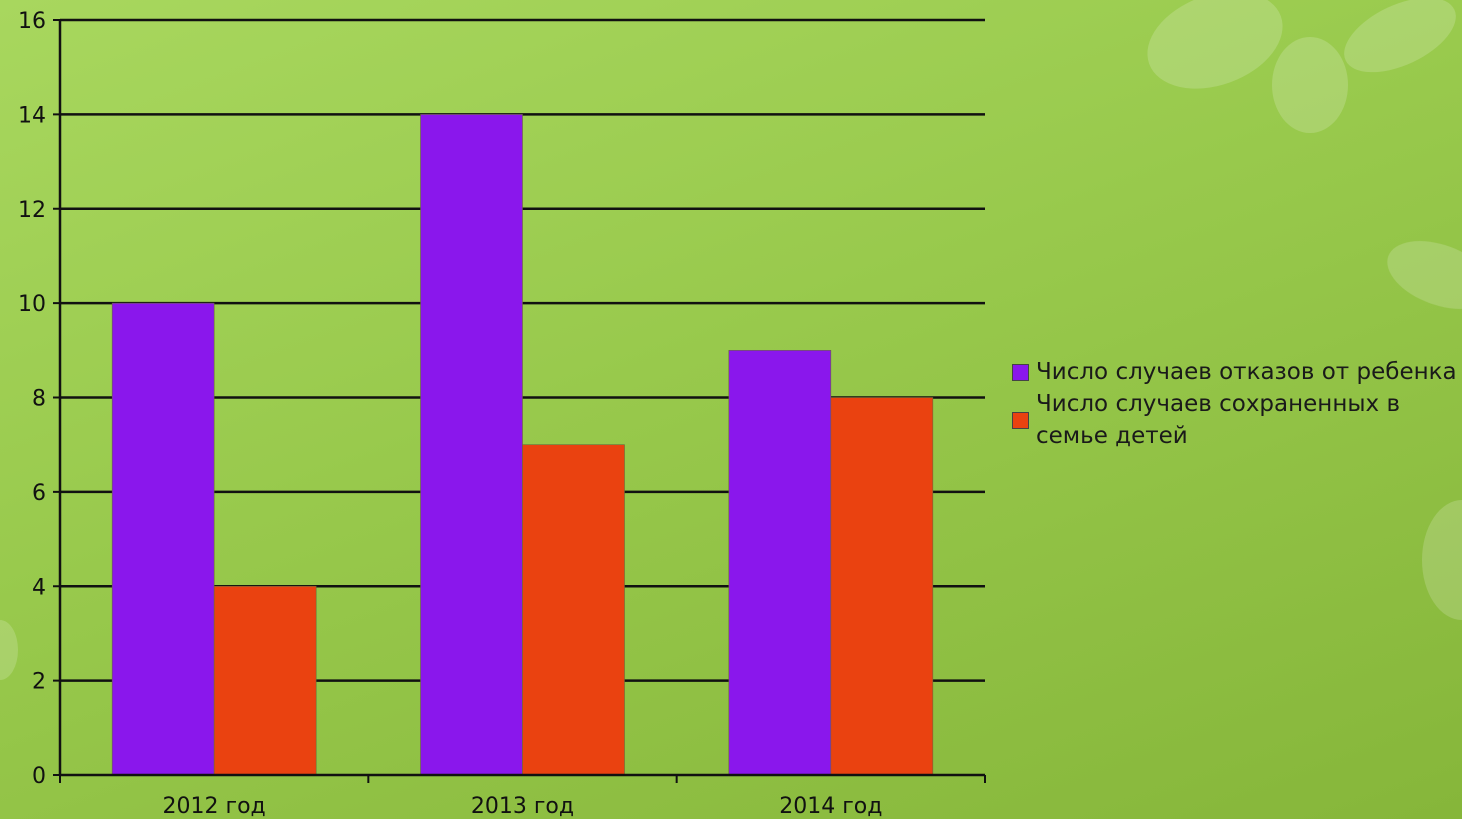 This screenshot has width=1462, height=819. What do you see at coordinates (39, 399) in the screenshot?
I see `y-tick-label: 8` at bounding box center [39, 399].